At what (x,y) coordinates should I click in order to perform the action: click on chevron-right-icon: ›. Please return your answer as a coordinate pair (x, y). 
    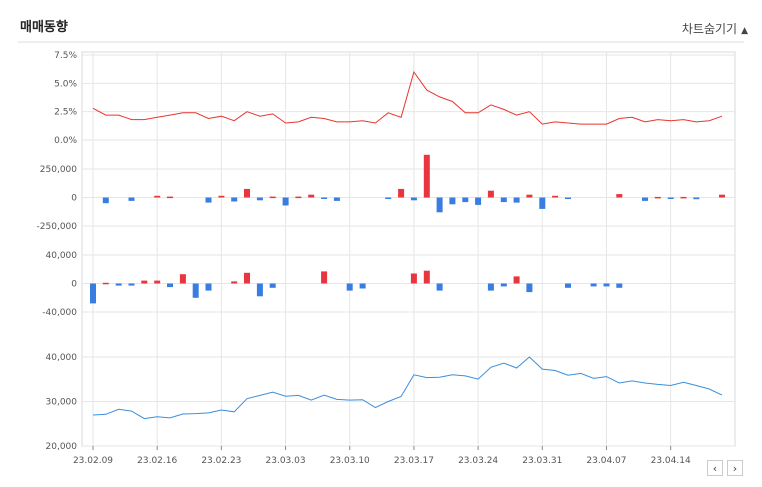
    Looking at the image, I should click on (735, 468).